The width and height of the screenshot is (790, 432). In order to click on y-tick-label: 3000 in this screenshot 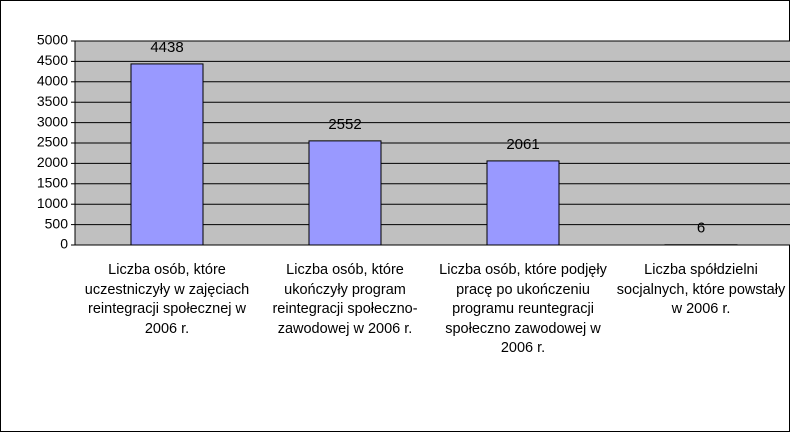, I will do `click(52, 121)`.